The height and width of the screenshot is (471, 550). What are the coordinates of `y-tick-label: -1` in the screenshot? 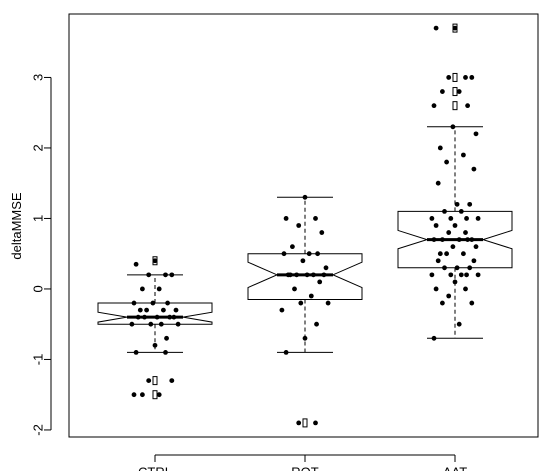 It's located at (38, 360).